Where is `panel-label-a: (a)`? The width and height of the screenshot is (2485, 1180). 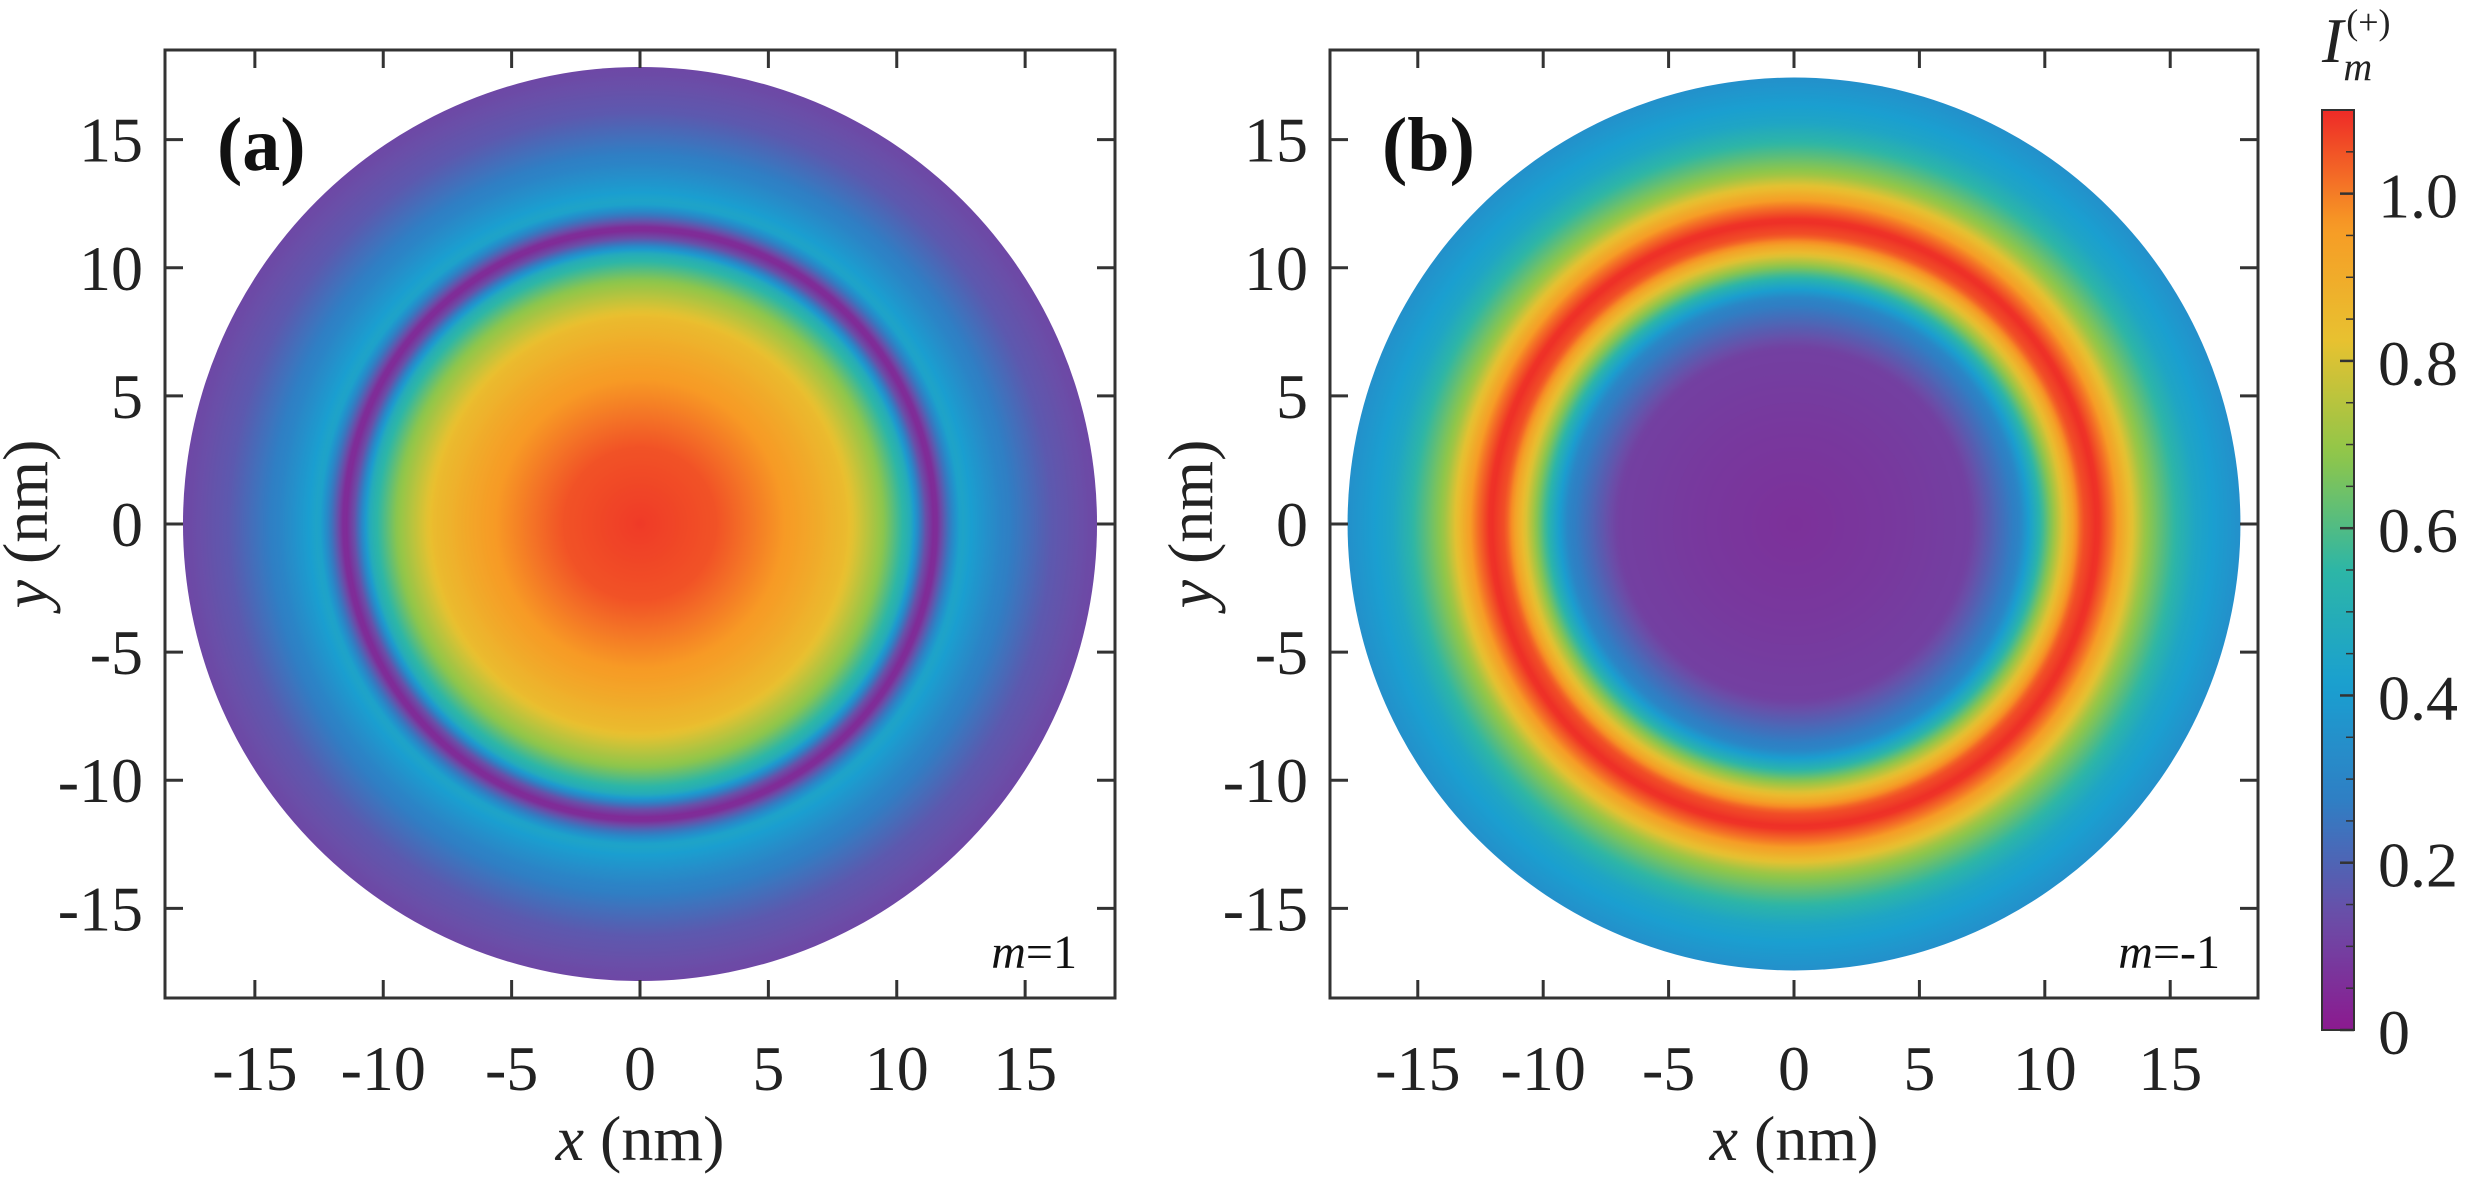
panel-label-a: (a) is located at coordinates (261, 145).